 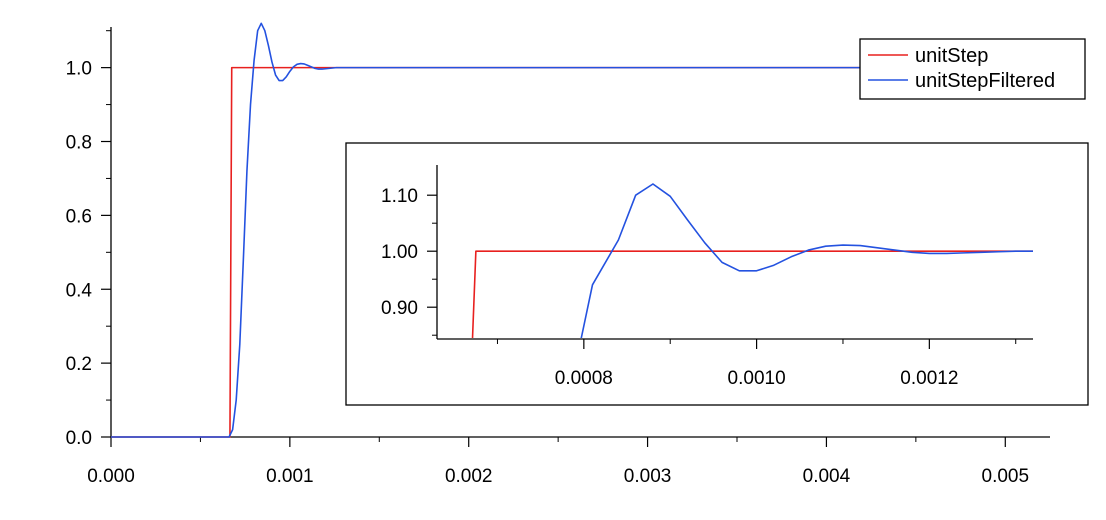 I want to click on inset-x-tick-label: 0.0008, so click(x=584, y=378).